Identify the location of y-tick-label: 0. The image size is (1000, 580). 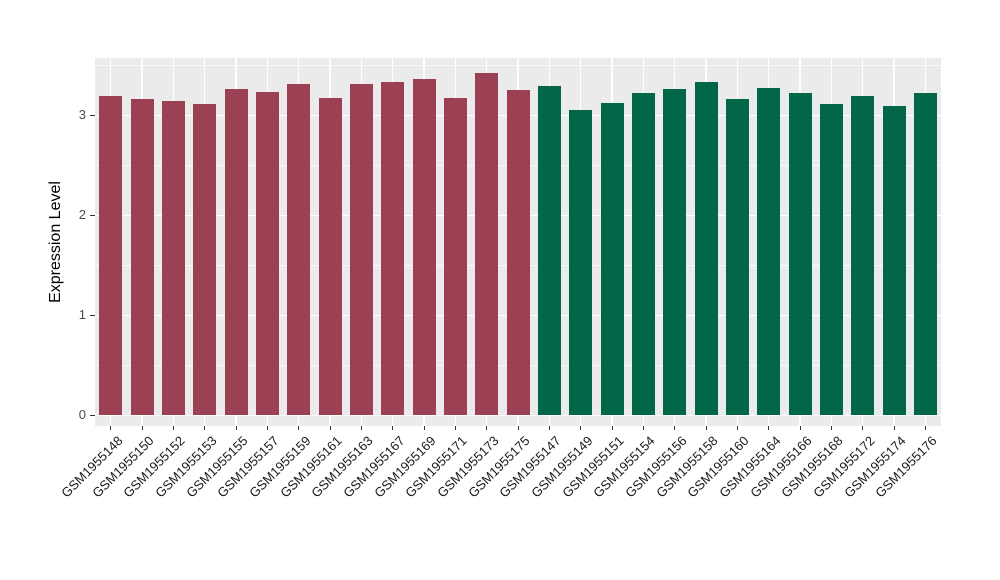
(82, 414).